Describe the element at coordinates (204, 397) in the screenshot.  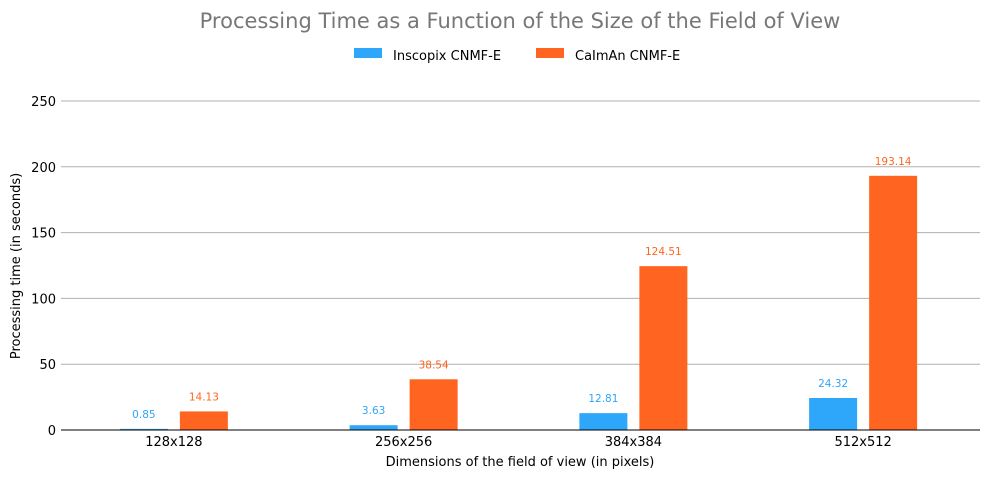
I see `bar-value-label: 14.13` at that location.